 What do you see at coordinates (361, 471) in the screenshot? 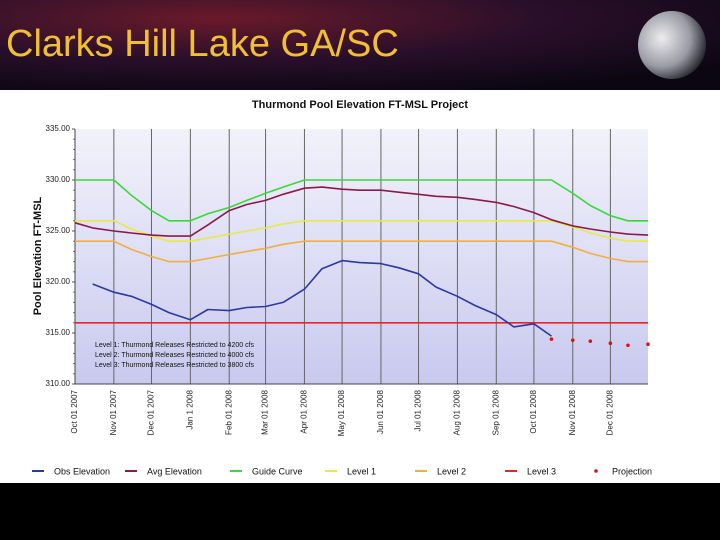
I see `legend-label: Level 1` at bounding box center [361, 471].